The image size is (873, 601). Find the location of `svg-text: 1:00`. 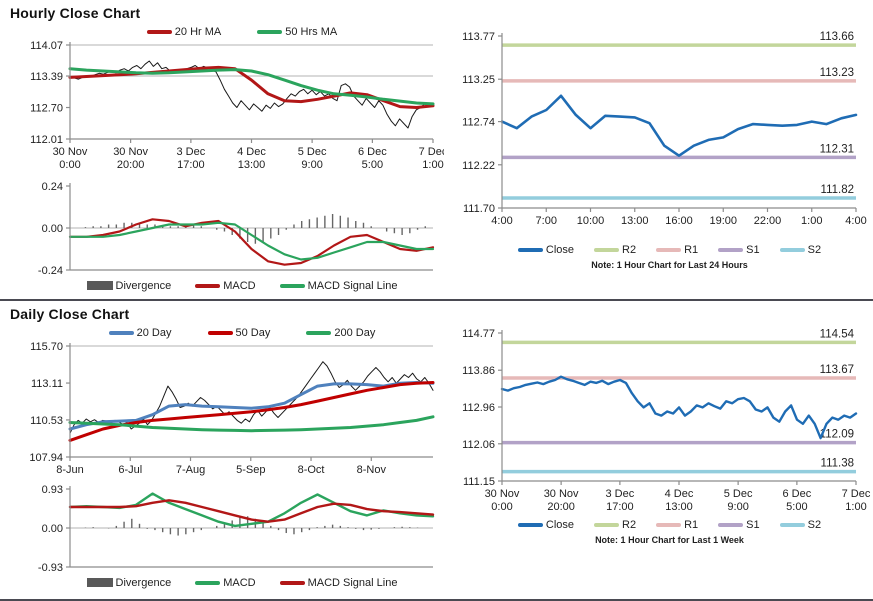

svg-text: 1:00 is located at coordinates (811, 221).